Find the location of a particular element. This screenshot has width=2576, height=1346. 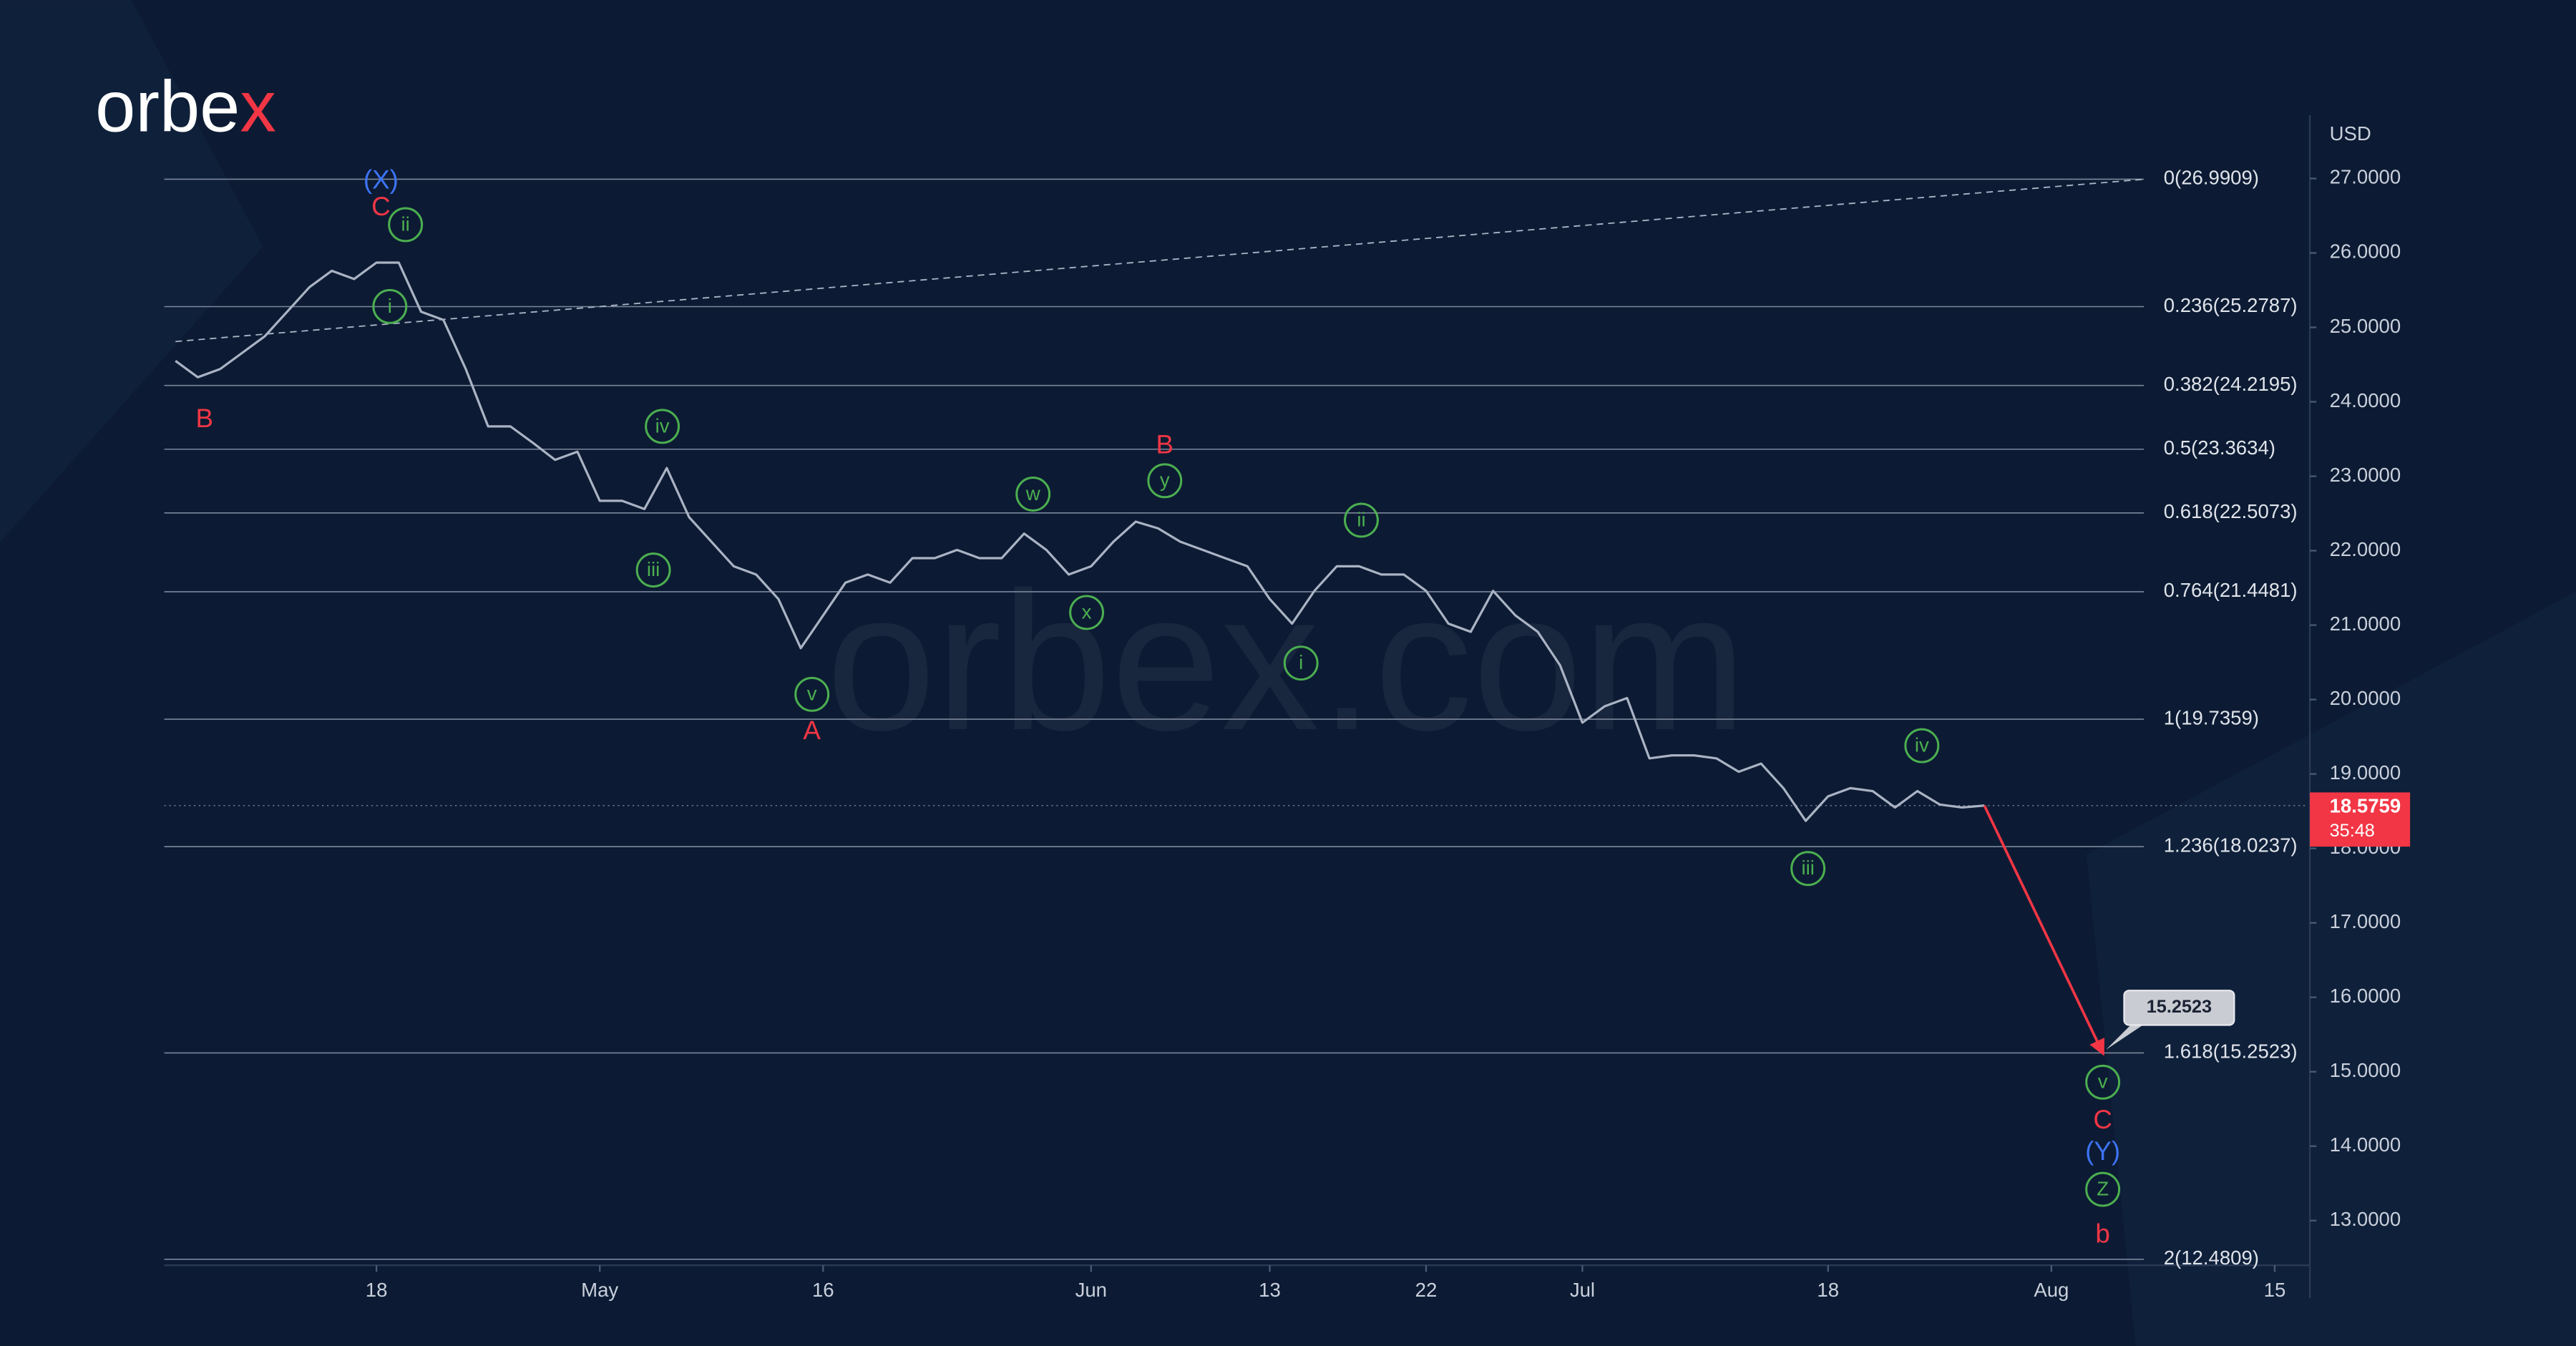

fib-level-label: 0.764(21.4481) is located at coordinates (2231, 590).